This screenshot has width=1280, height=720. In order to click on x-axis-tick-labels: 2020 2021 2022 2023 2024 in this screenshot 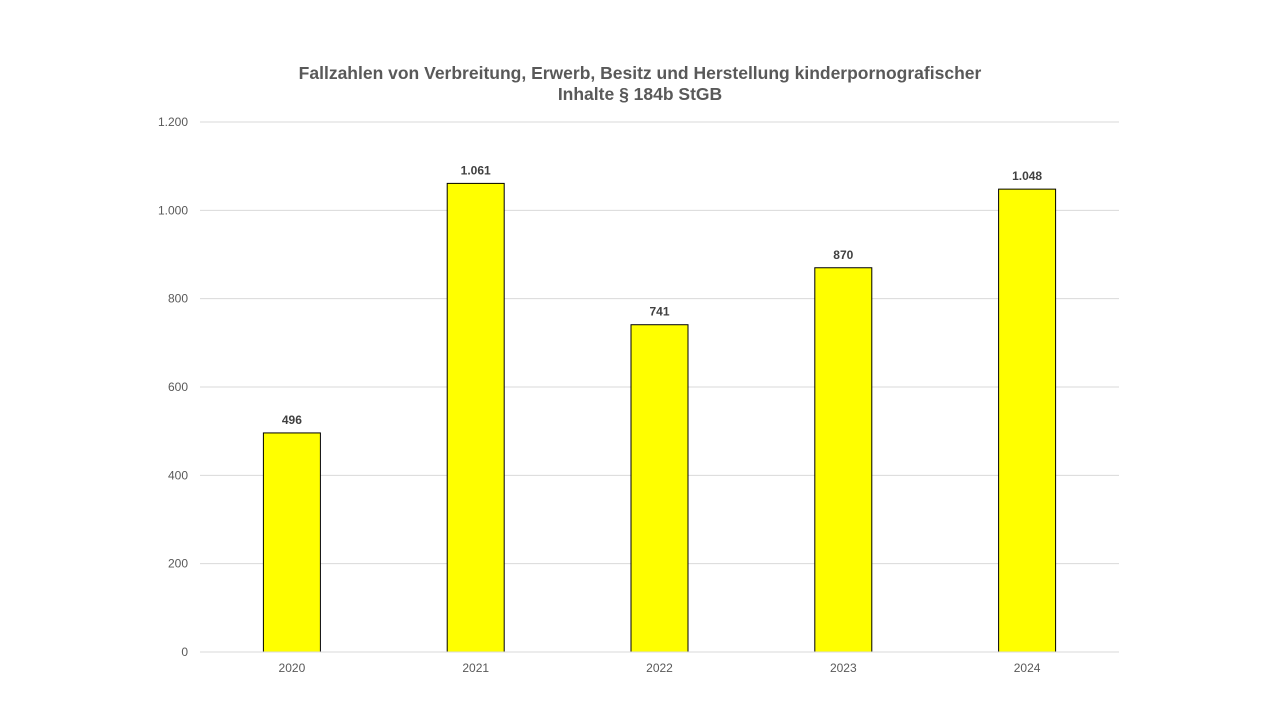, I will do `click(660, 668)`.